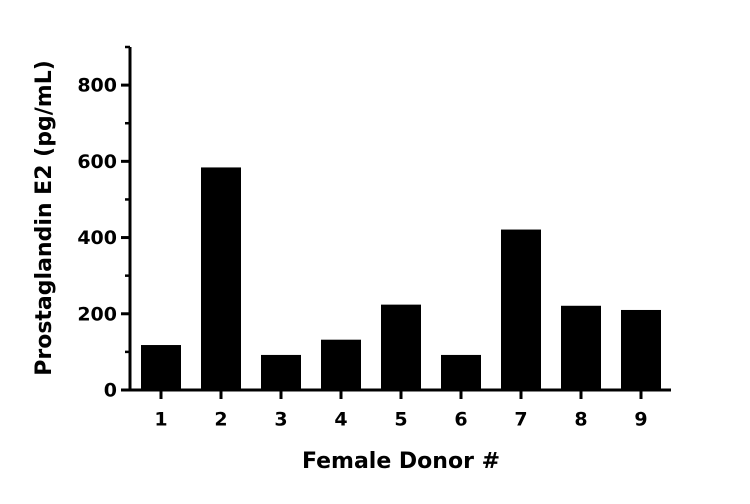  What do you see at coordinates (460, 420) in the screenshot?
I see `x-tick-label: 6` at bounding box center [460, 420].